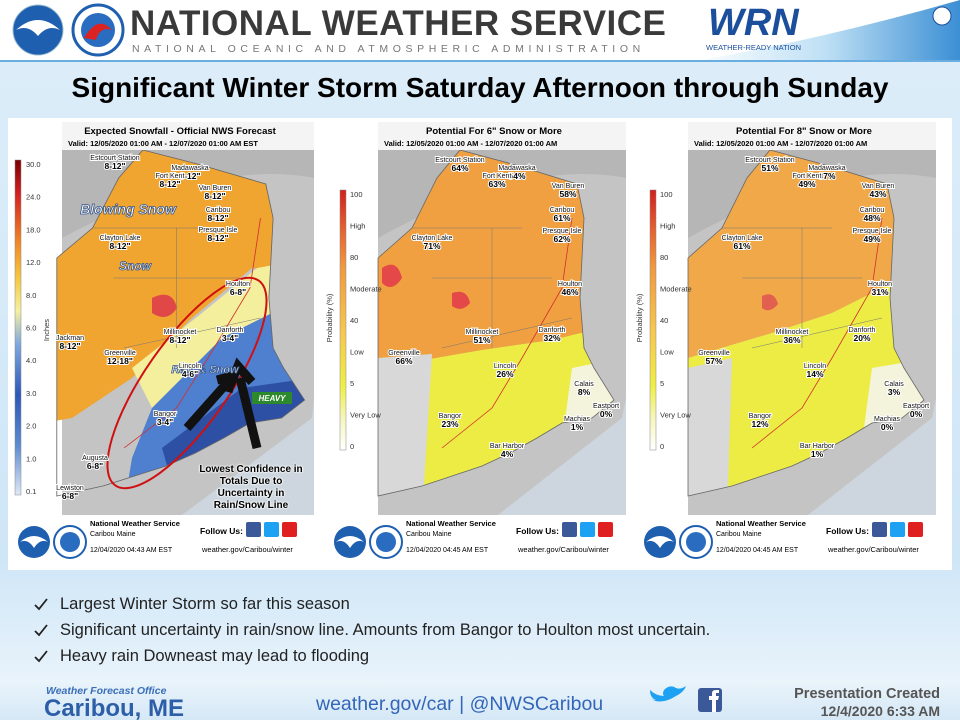 Image resolution: width=960 pixels, height=720 pixels. What do you see at coordinates (551, 338) in the screenshot?
I see `city-value: 32%` at bounding box center [551, 338].